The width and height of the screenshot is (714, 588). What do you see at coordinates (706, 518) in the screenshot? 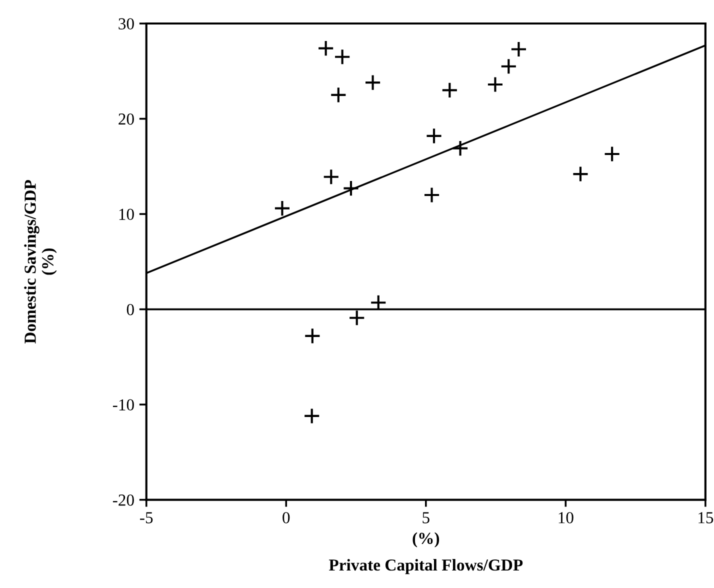
I see `x-tick-label: 15` at bounding box center [706, 518].